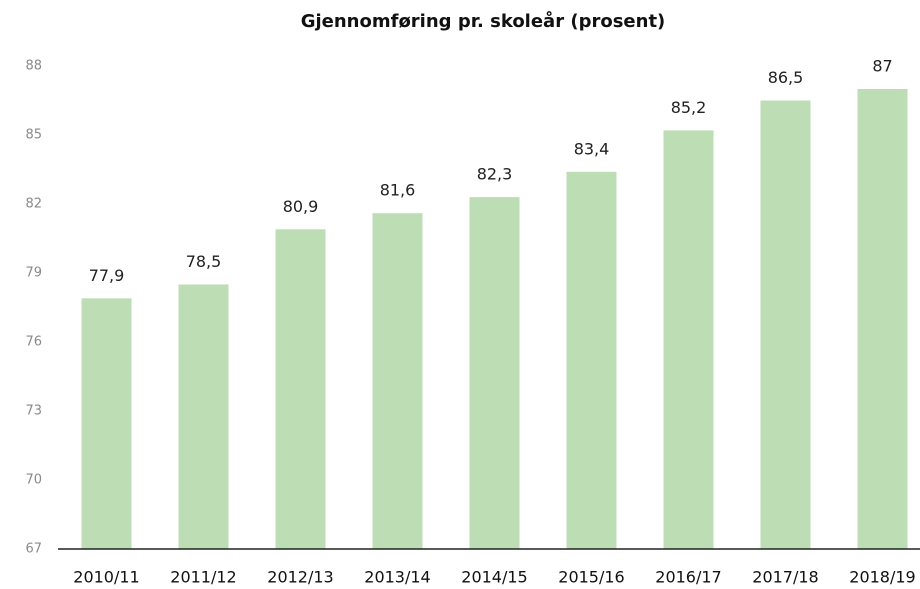 This screenshot has height=589, width=920. I want to click on x-tick-label: 2016/17, so click(688, 577).